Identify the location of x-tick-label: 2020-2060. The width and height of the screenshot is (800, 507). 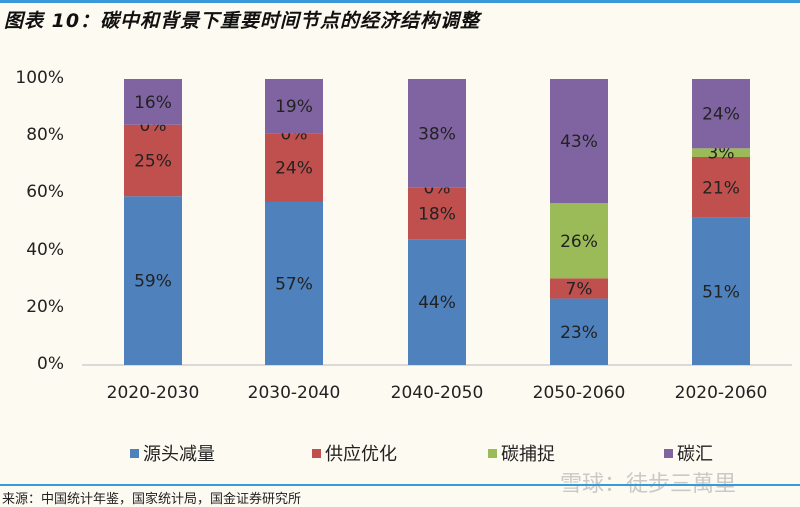
(721, 393).